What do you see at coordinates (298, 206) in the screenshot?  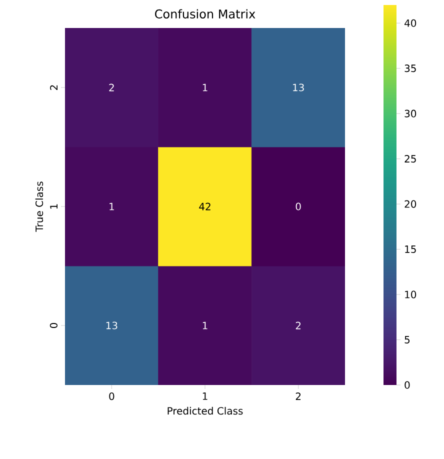 I see `data-label: 0` at bounding box center [298, 206].